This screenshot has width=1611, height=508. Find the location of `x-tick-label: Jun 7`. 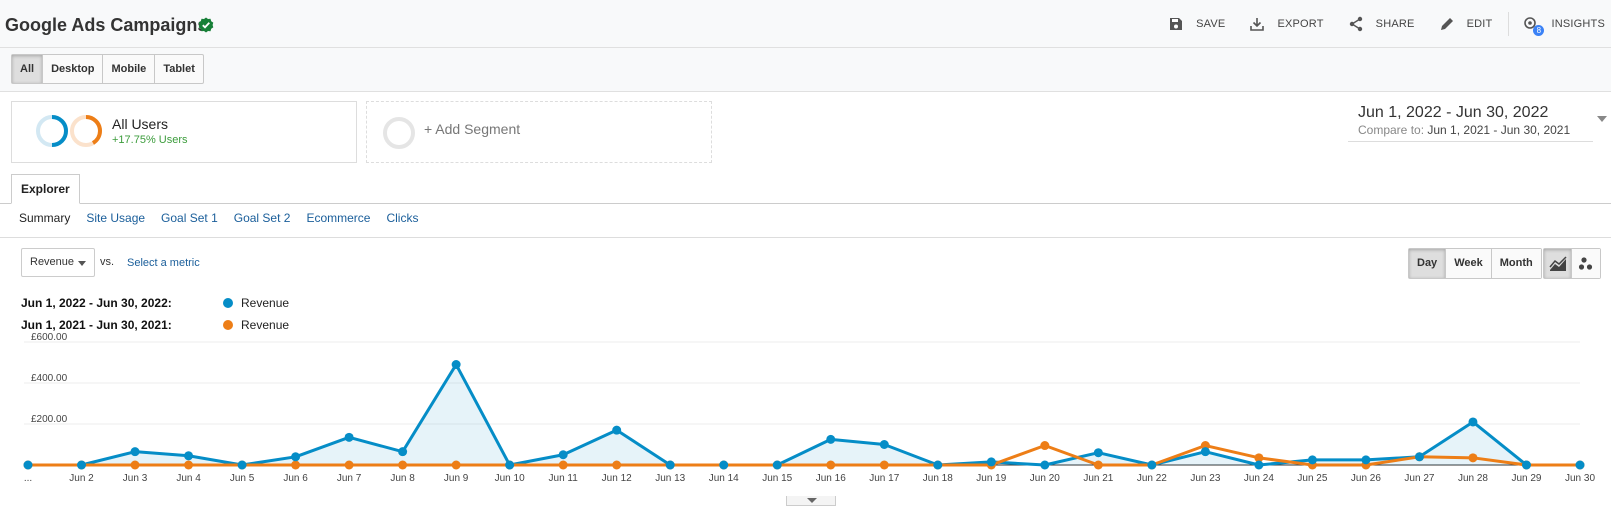

x-tick-label: Jun 7 is located at coordinates (349, 478).